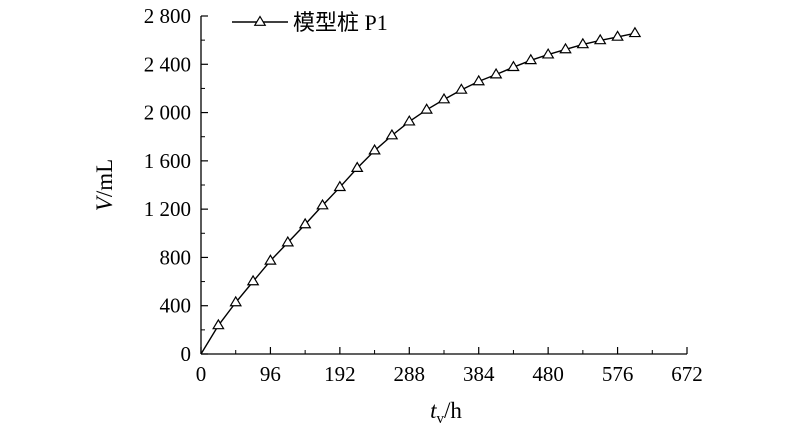  Describe the element at coordinates (176, 306) in the screenshot. I see `y-tick-label: 400` at that location.